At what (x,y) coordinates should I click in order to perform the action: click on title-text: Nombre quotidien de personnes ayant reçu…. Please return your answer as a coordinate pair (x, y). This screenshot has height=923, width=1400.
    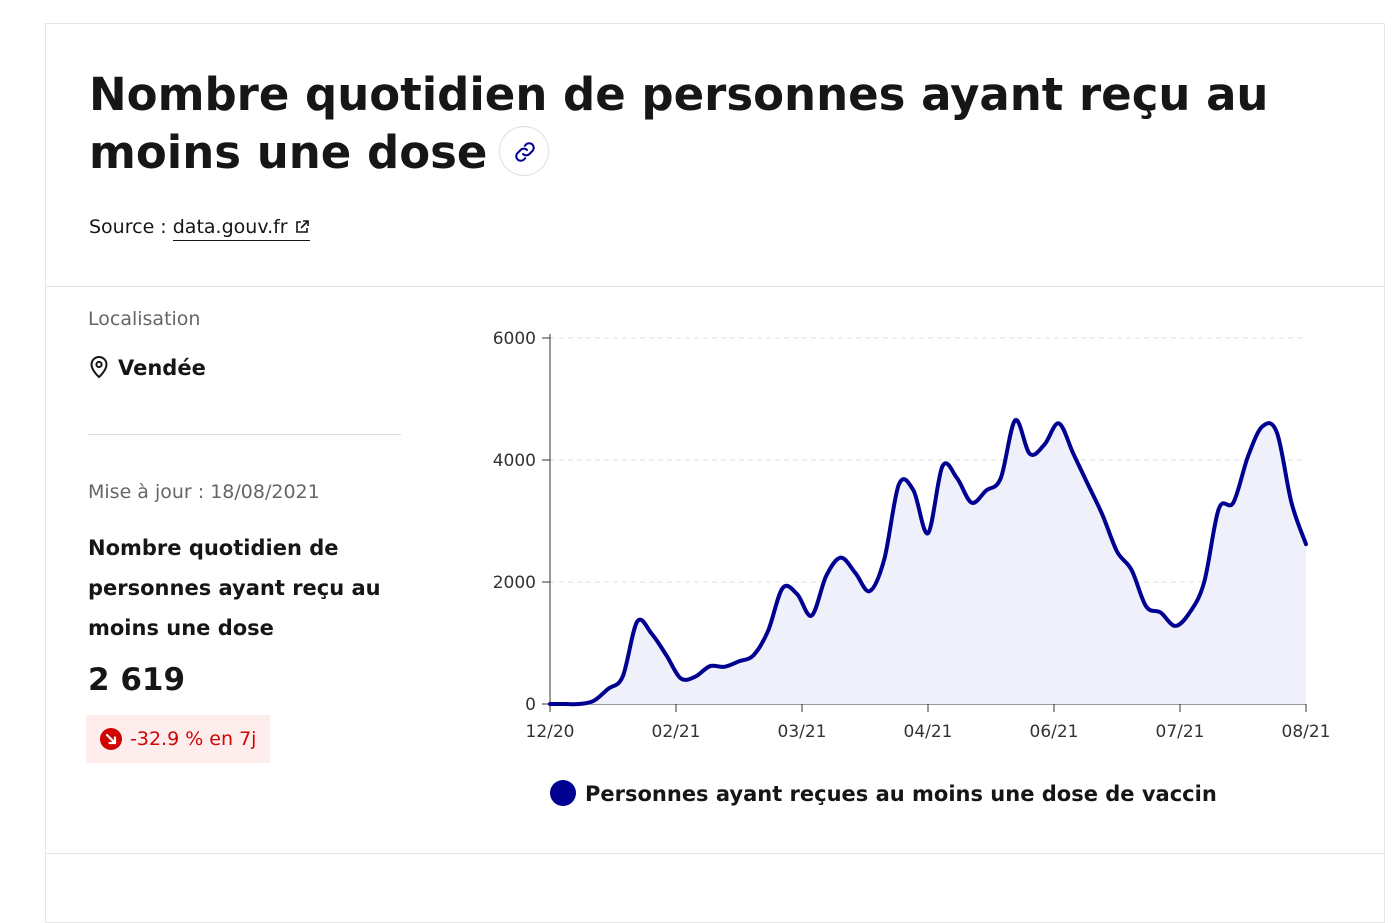
    Looking at the image, I should click on (679, 123).